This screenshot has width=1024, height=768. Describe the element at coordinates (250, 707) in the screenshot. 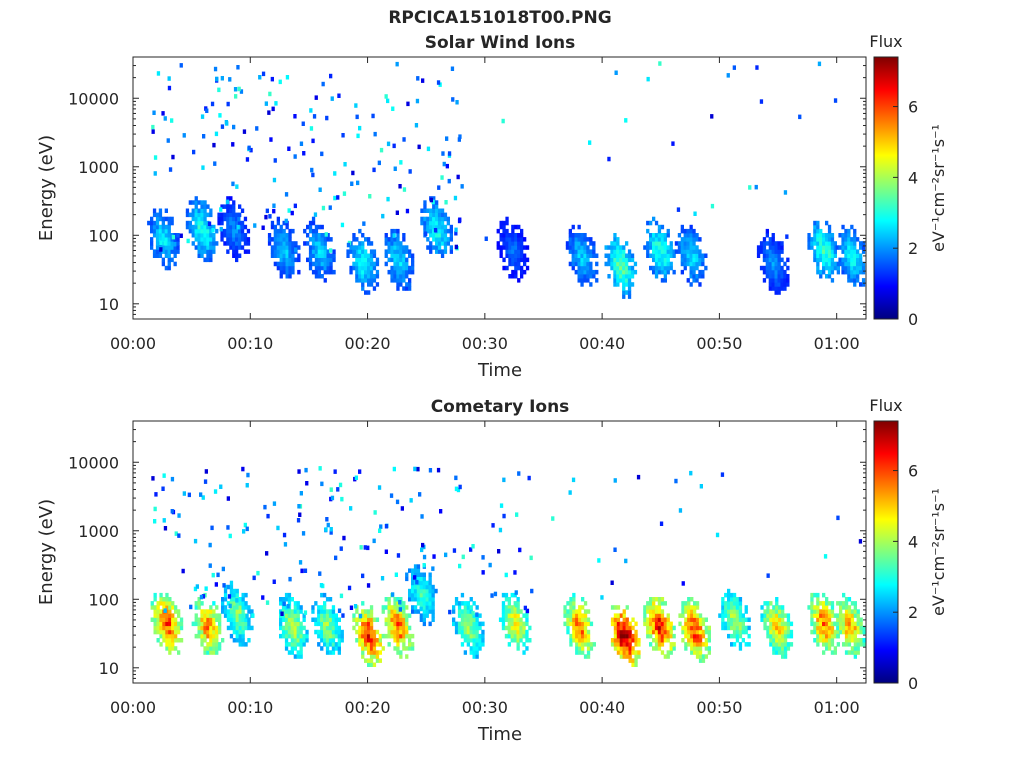

I see `x-tick-label: 00:10` at that location.